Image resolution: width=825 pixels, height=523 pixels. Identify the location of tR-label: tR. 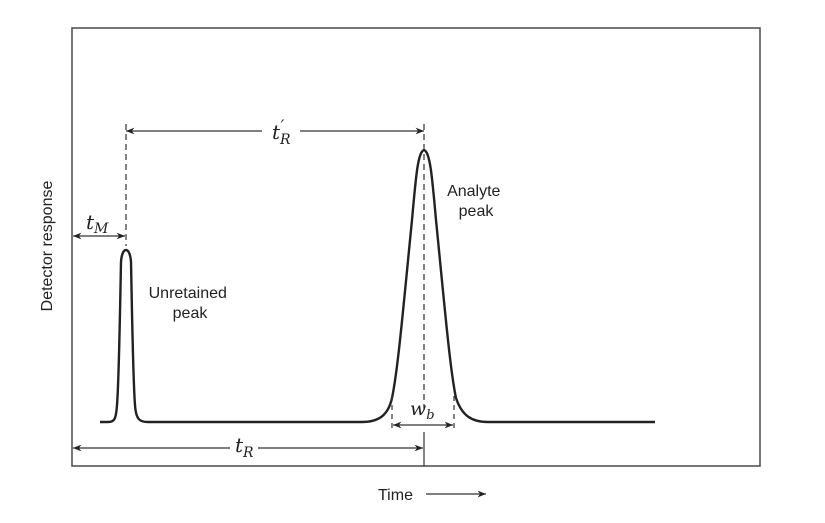
(244, 447).